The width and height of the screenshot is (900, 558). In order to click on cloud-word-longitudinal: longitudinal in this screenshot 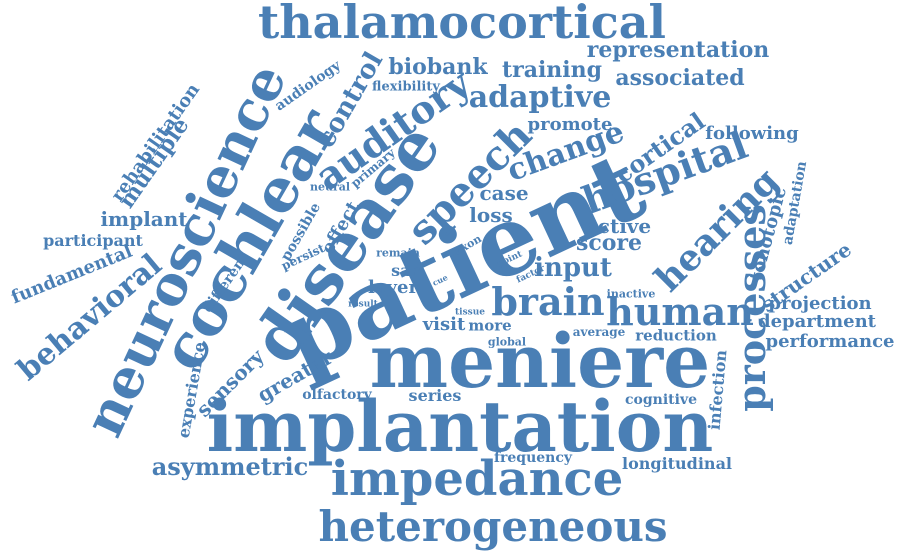, I will do `click(677, 463)`.